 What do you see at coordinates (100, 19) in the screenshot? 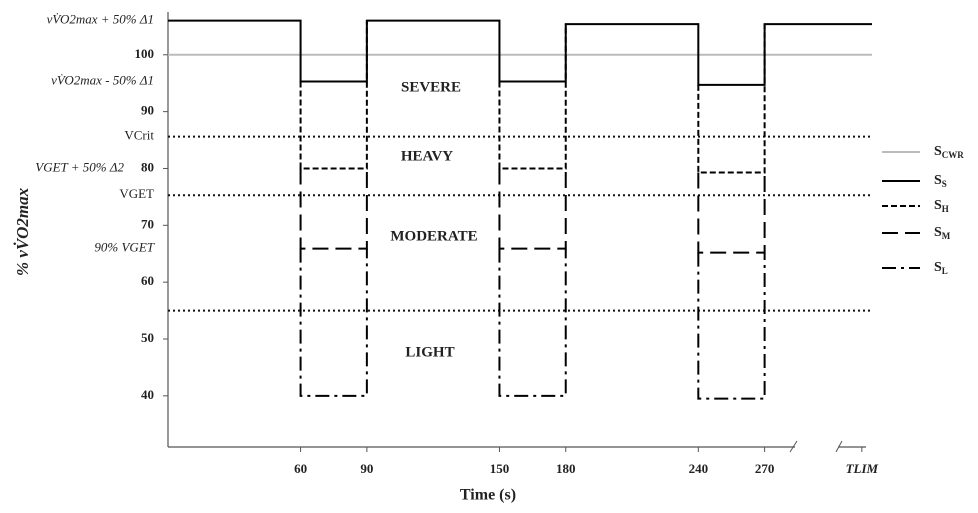
I see `reference-label: vV̇O2max + 50% Δ1` at bounding box center [100, 19].